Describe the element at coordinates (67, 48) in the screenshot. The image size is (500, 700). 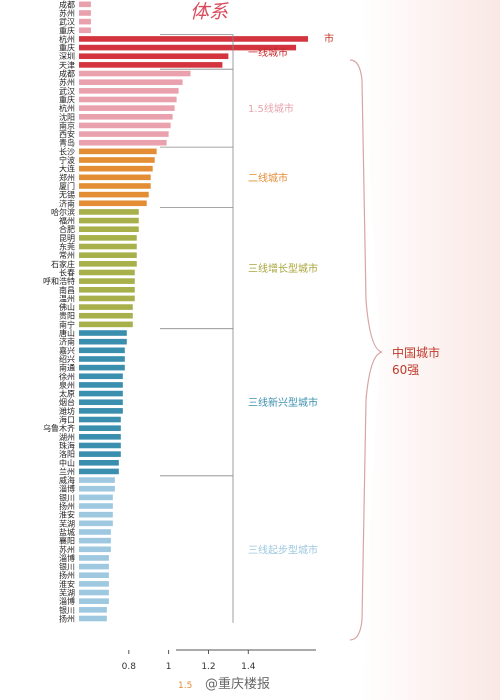
I see `city-label-6: 重庆` at that location.